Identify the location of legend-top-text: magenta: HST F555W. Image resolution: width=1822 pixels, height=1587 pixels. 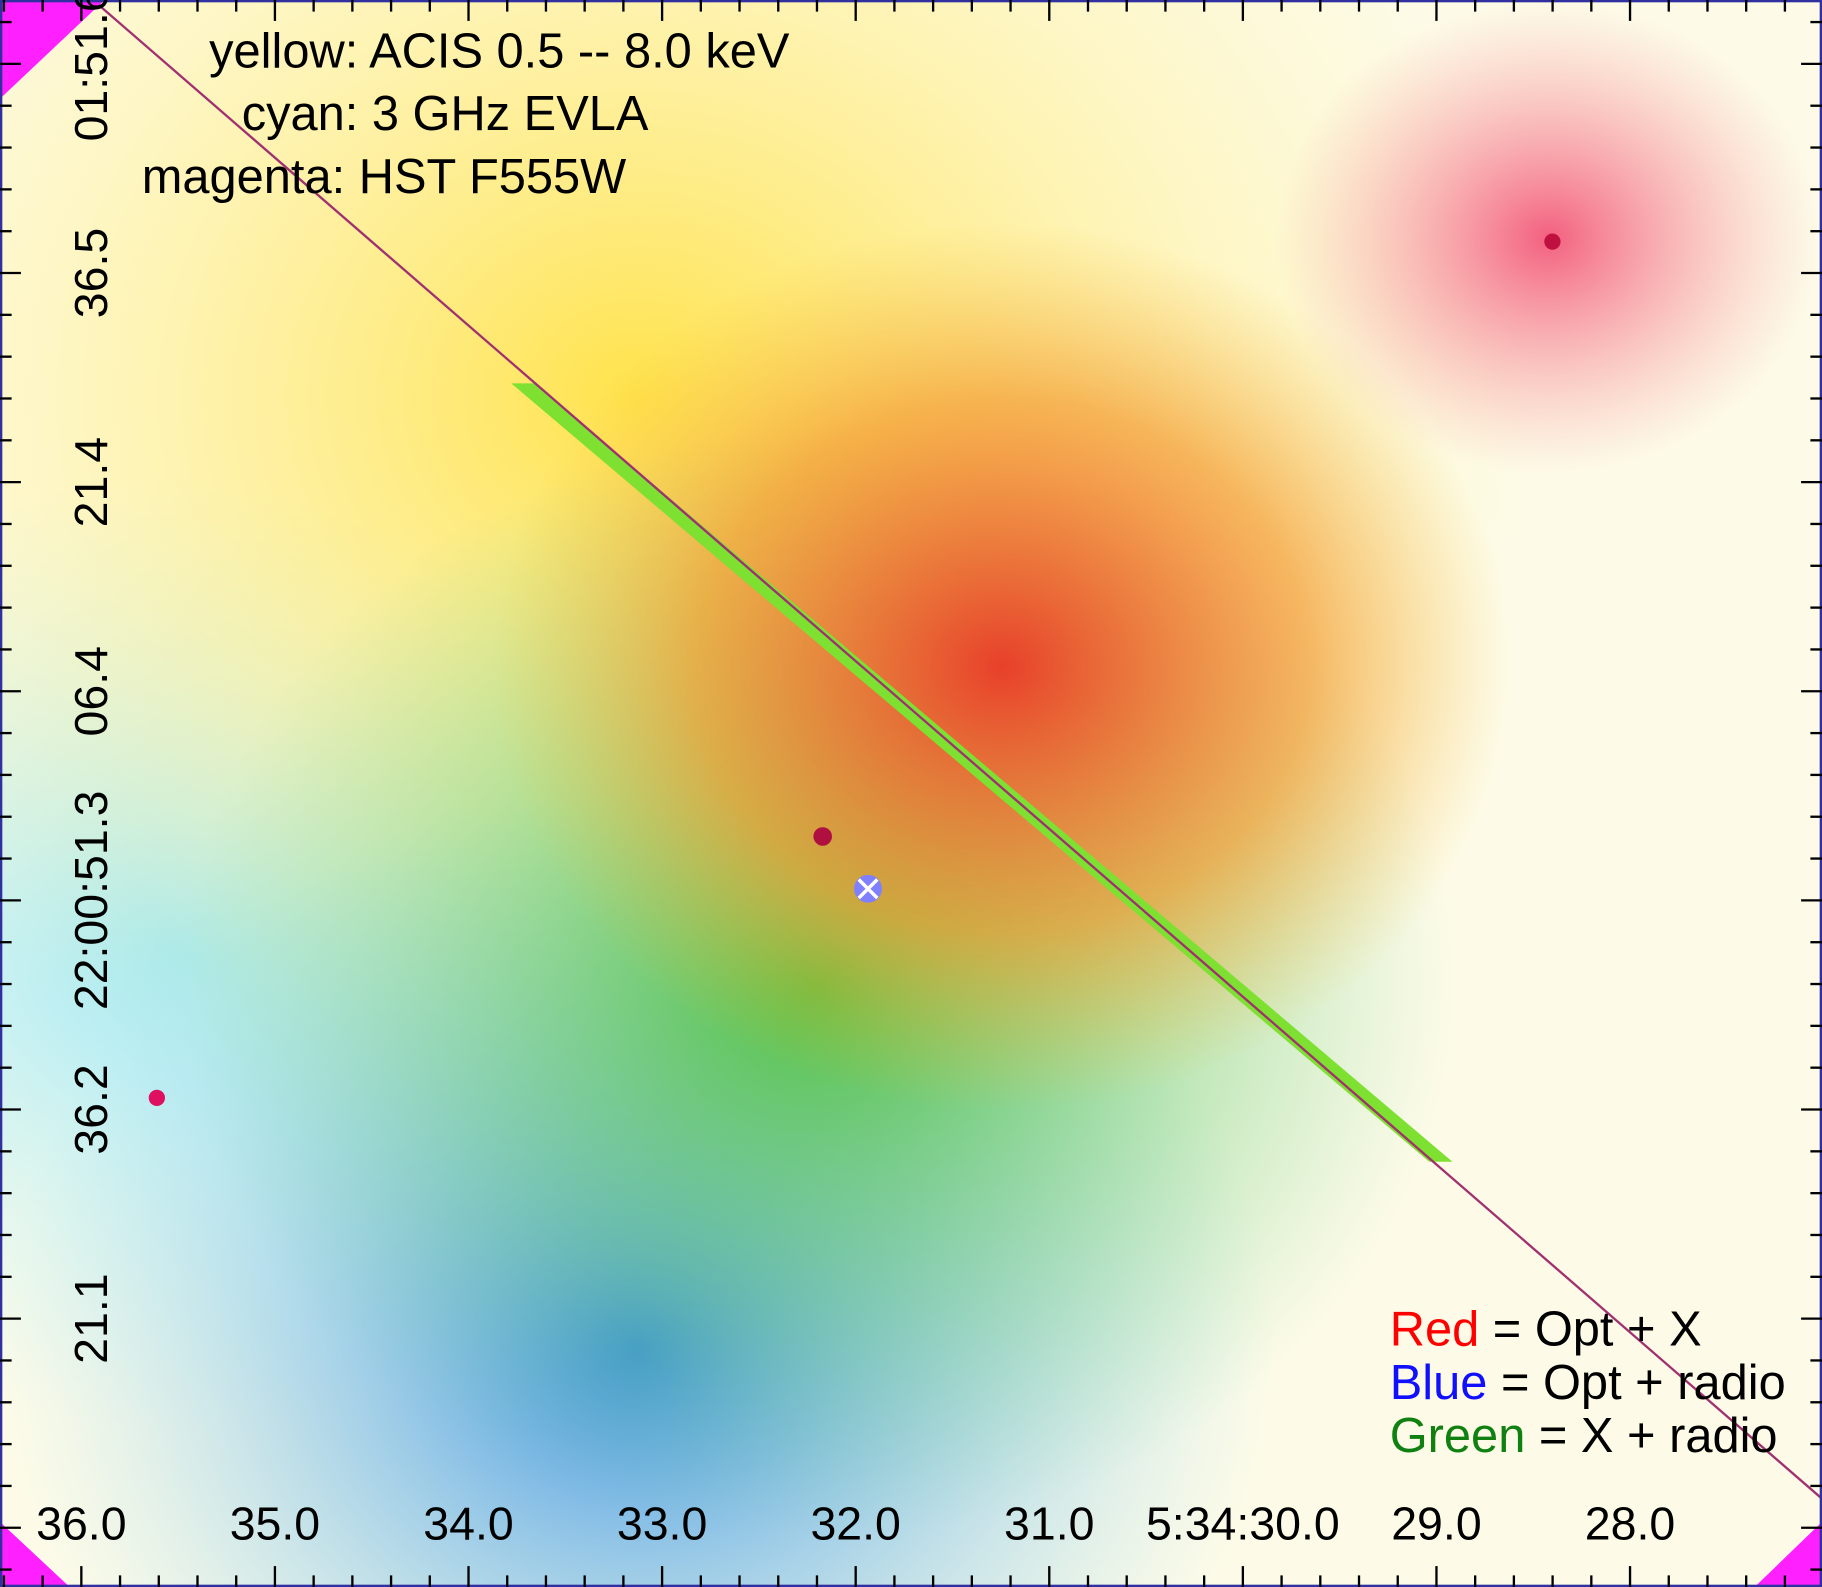
(384, 177).